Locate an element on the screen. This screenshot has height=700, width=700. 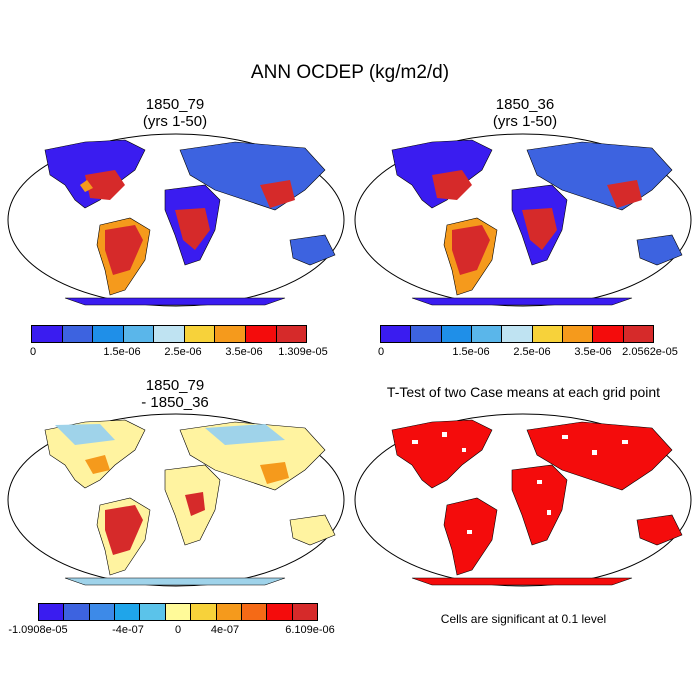
colorbar-1-label: 1.5e-06 is located at coordinates (122, 352).